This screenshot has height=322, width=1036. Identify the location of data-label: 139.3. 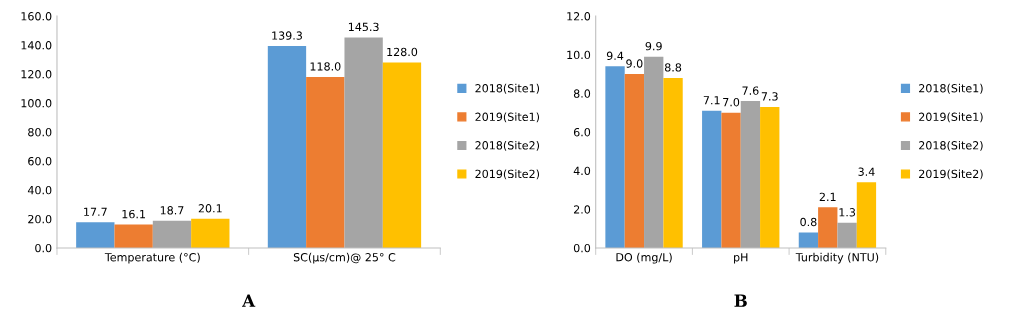
(287, 35).